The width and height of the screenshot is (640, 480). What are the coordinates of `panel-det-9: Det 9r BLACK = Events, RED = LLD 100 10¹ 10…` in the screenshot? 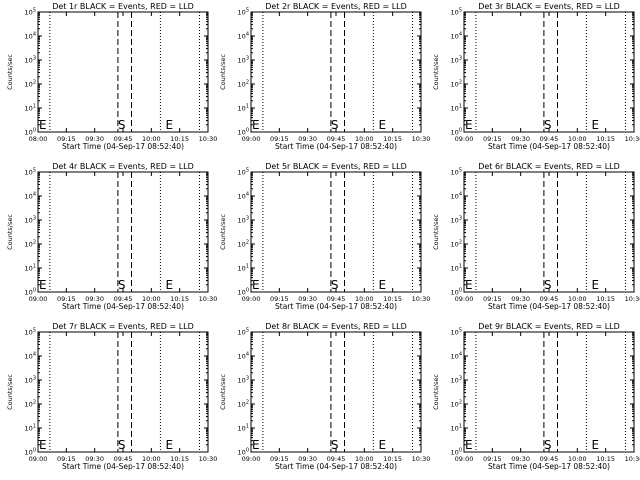 It's located at (536, 396).